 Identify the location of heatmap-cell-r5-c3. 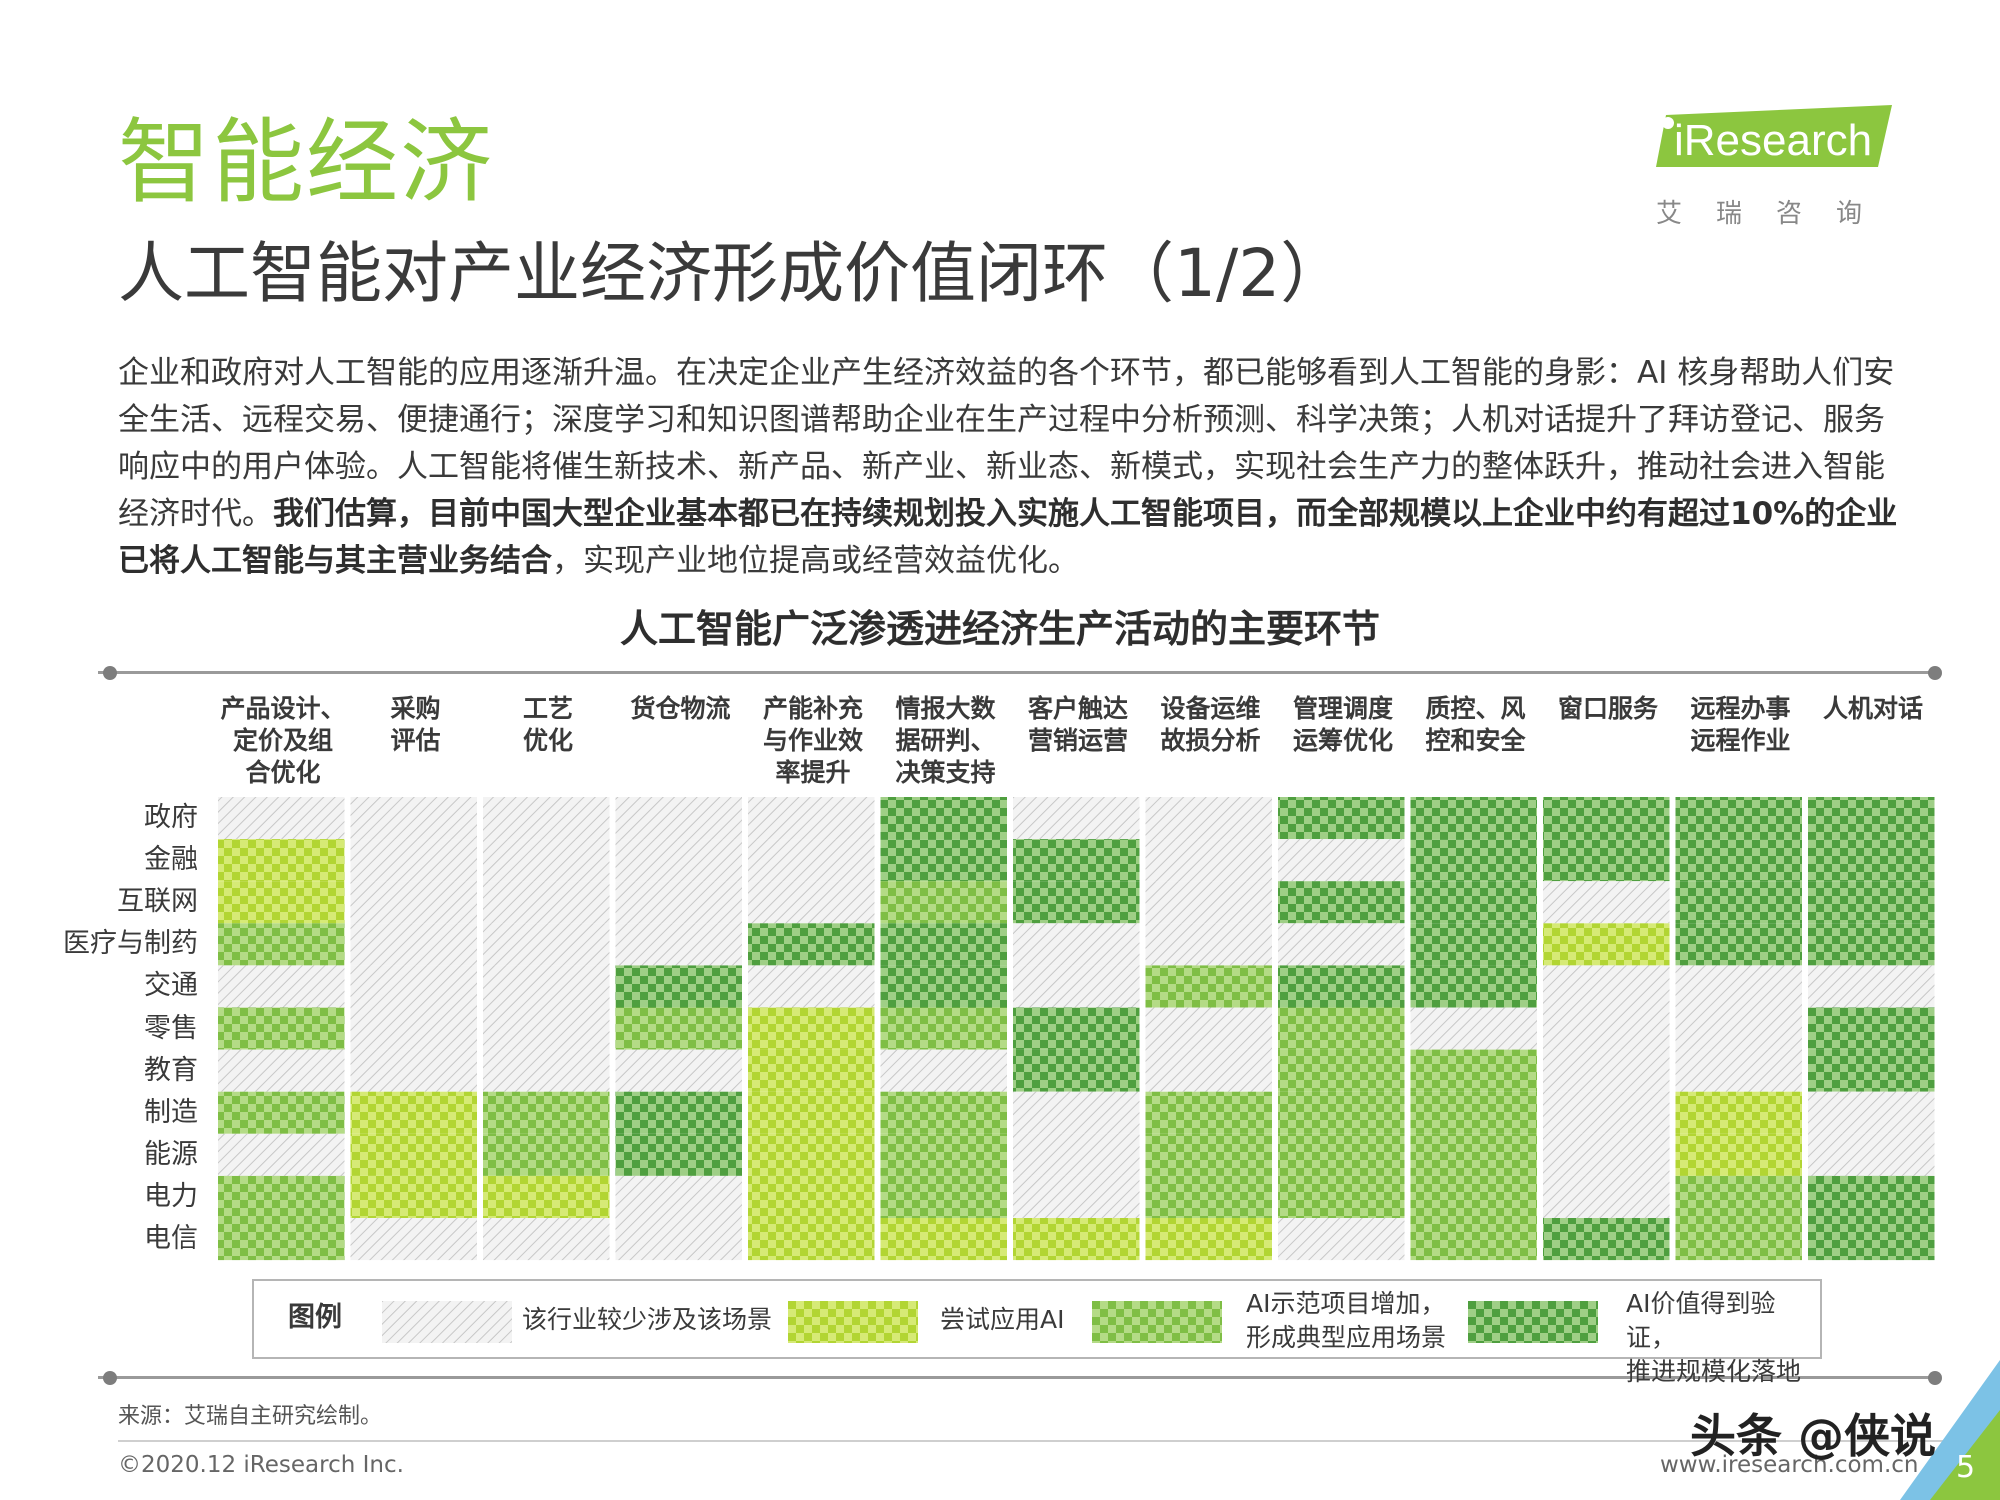
(678, 1028).